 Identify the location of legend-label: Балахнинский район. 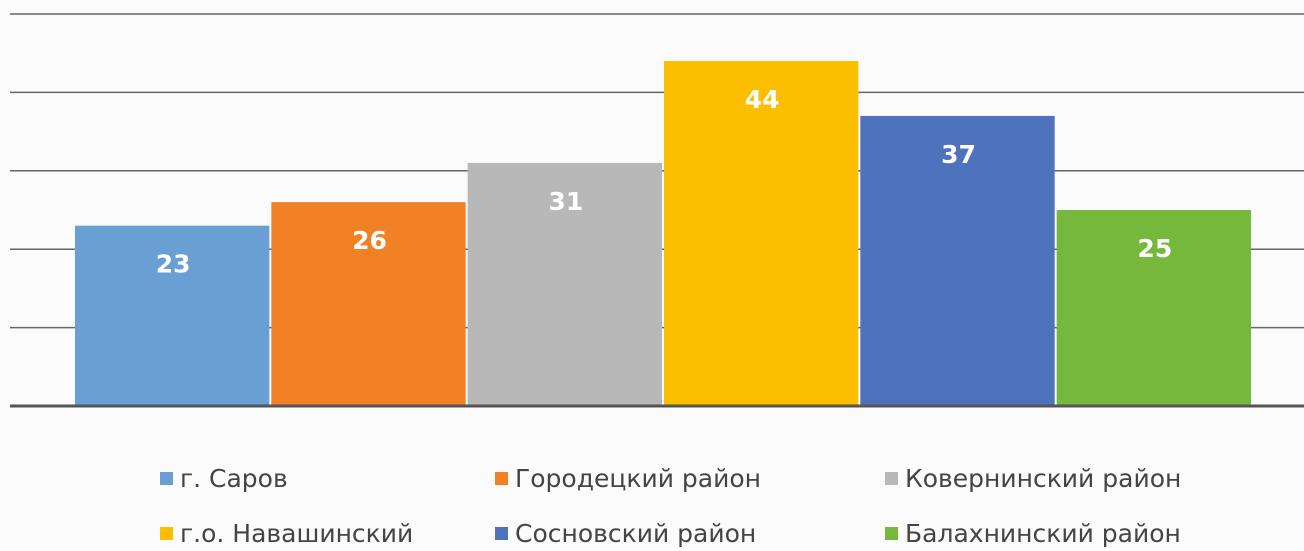
(1043, 533).